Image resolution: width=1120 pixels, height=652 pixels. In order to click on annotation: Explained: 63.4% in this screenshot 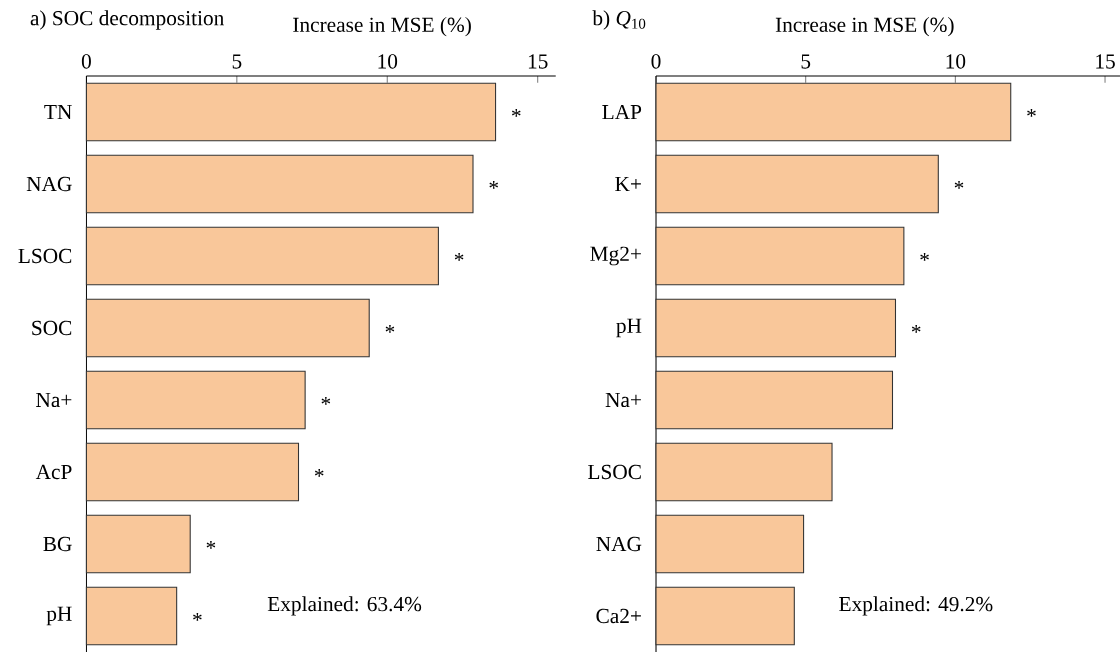, I will do `click(344, 606)`.